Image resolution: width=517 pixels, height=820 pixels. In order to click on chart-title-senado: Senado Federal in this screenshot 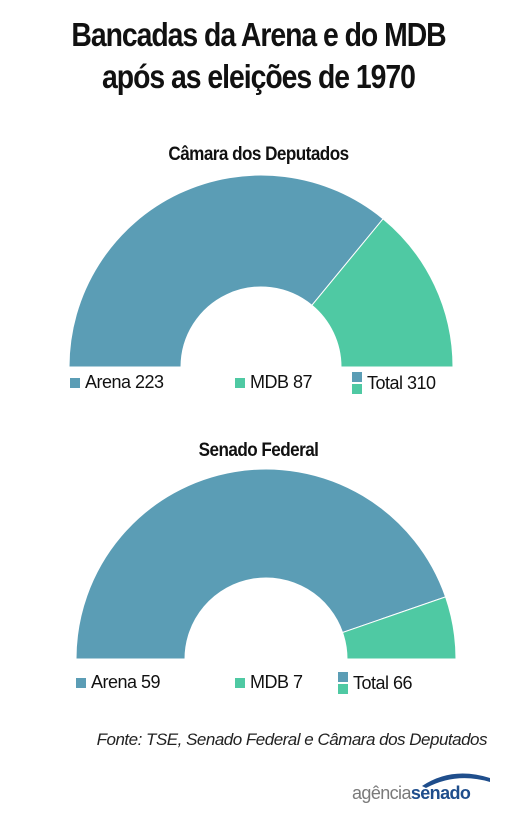, I will do `click(258, 450)`.